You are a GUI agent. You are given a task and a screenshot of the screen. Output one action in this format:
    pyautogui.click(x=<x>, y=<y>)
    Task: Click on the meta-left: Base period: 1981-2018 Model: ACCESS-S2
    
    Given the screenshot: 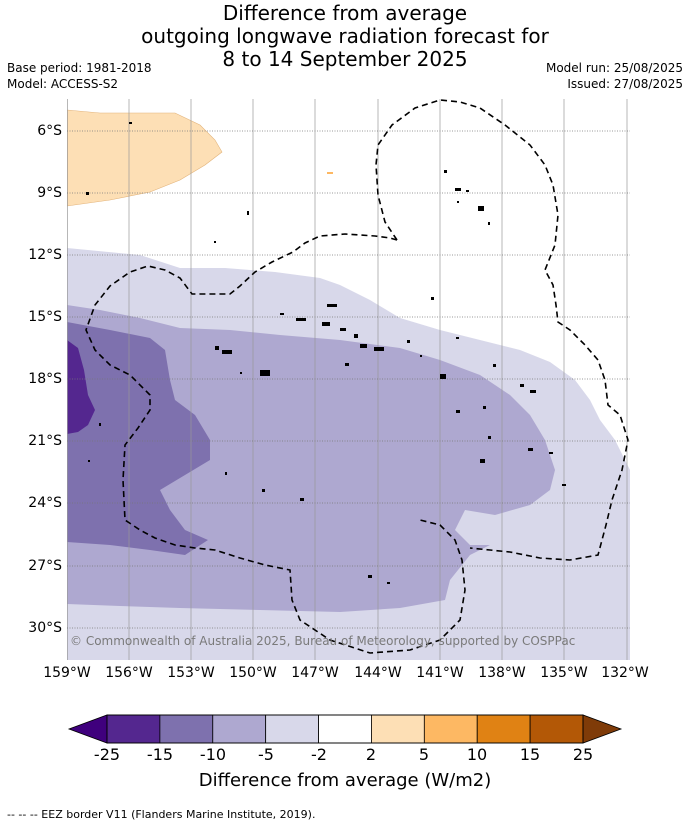 What is the action you would take?
    pyautogui.click(x=79, y=76)
    